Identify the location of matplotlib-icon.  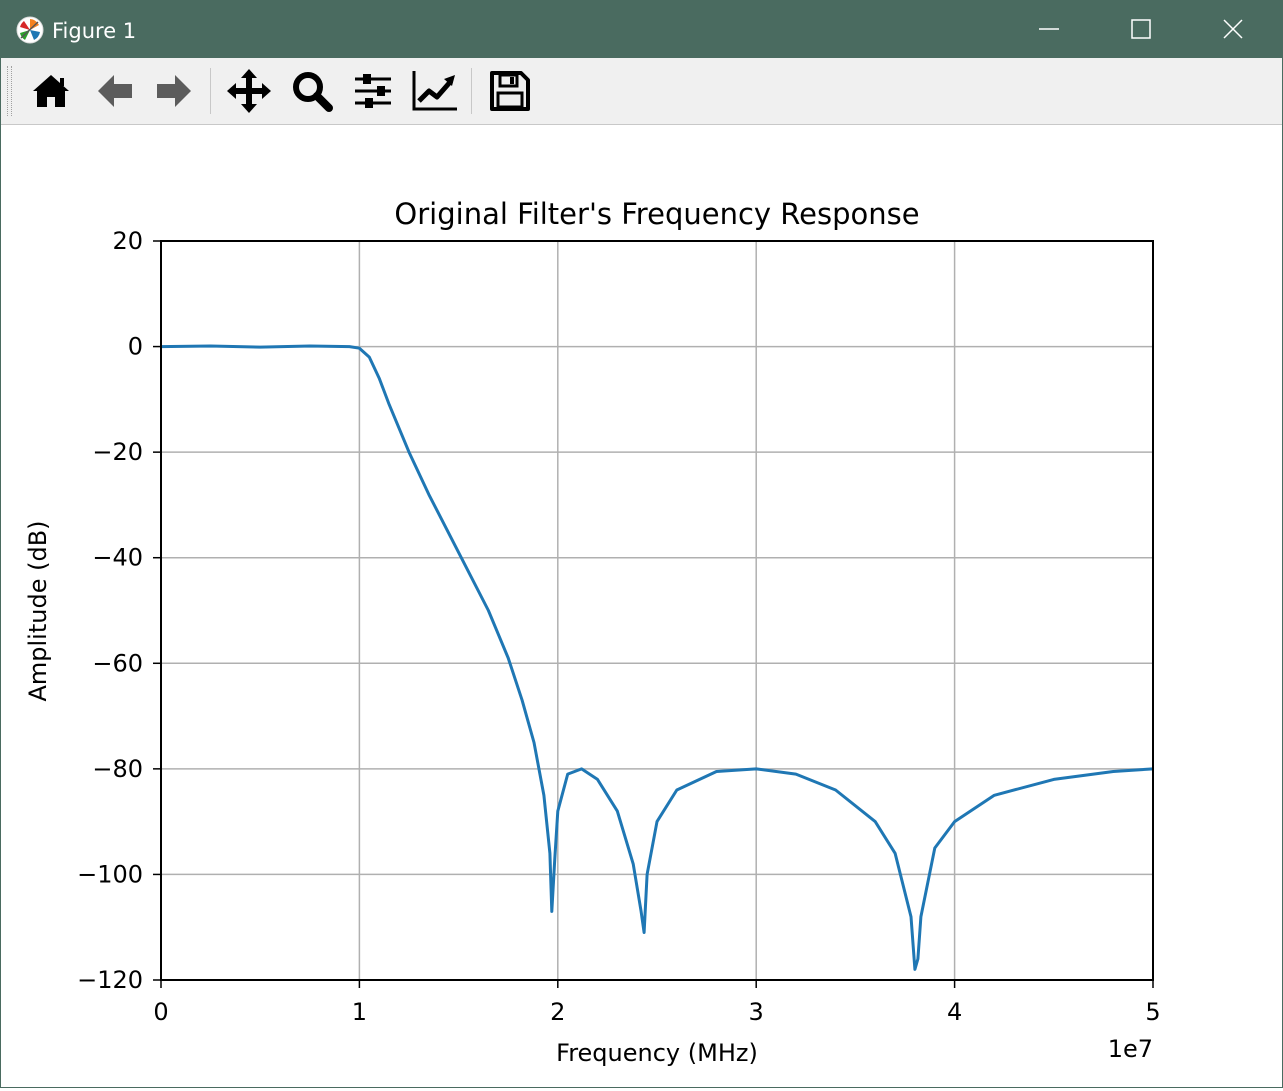
(30, 30).